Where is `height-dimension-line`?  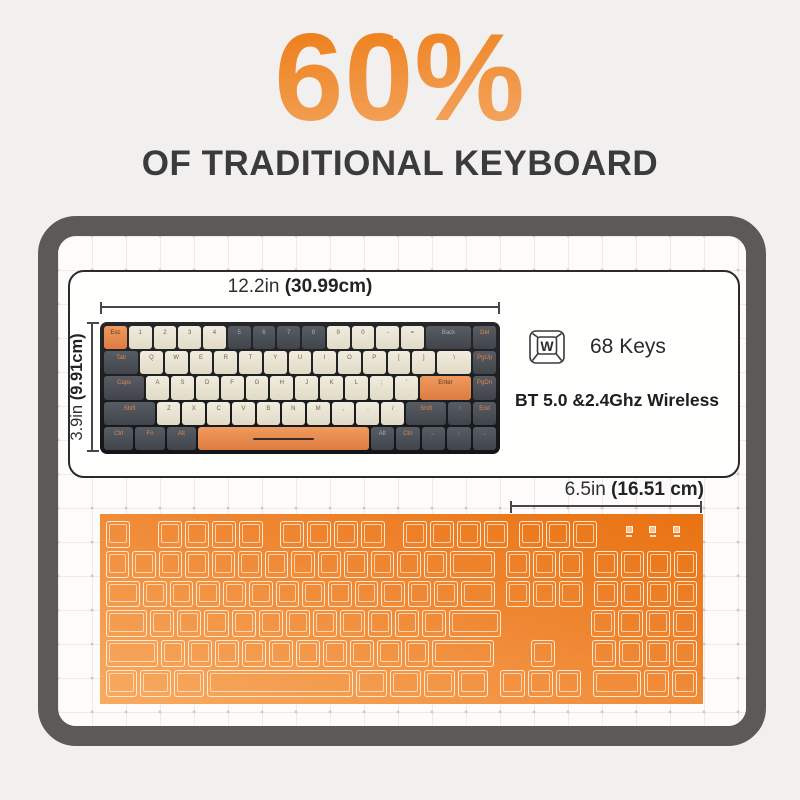 height-dimension-line is located at coordinates (93, 387).